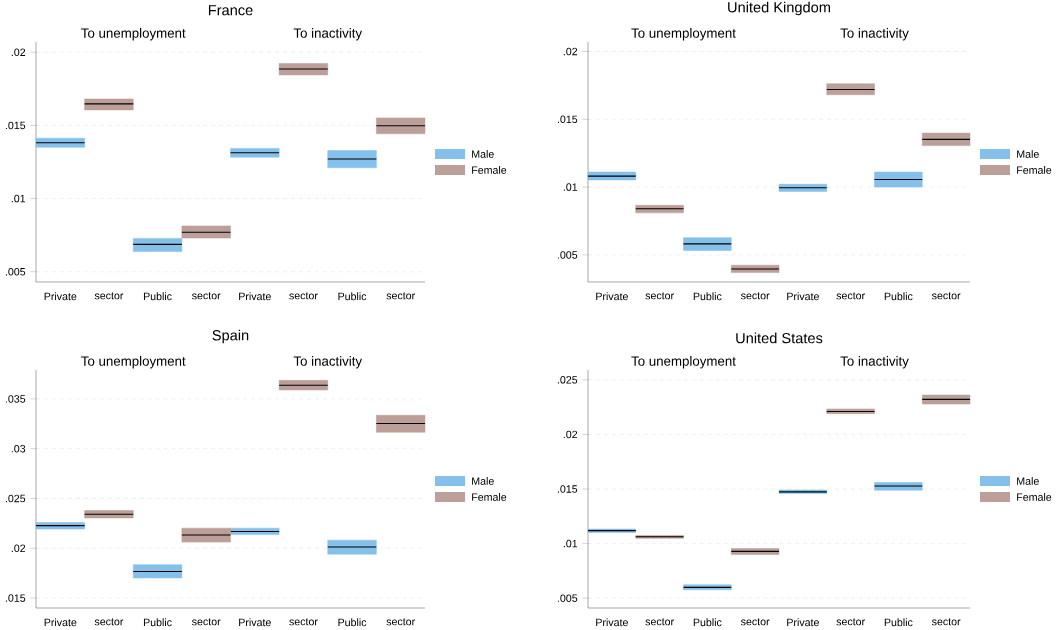 This screenshot has height=630, width=1056. What do you see at coordinates (230, 10) in the screenshot?
I see `chart-title: France` at bounding box center [230, 10].